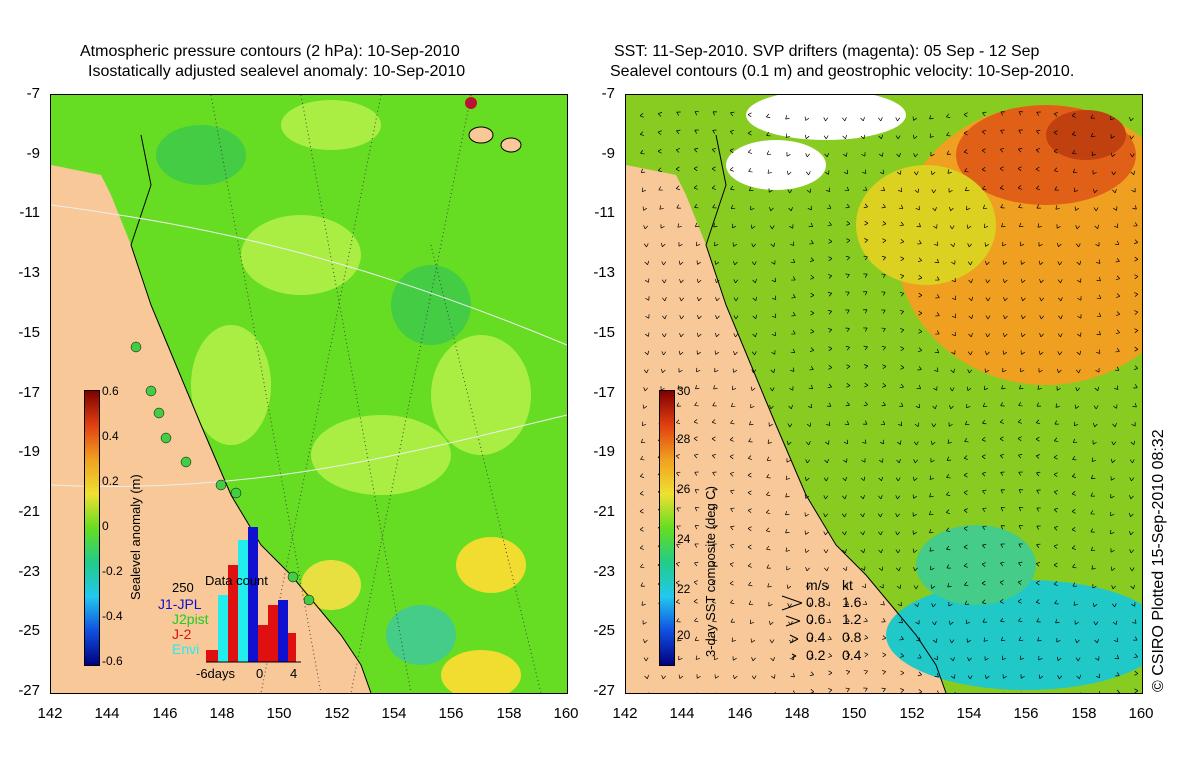 The image size is (1200, 780). What do you see at coordinates (29, 571) in the screenshot?
I see `left-ytick-8: -23` at bounding box center [29, 571].